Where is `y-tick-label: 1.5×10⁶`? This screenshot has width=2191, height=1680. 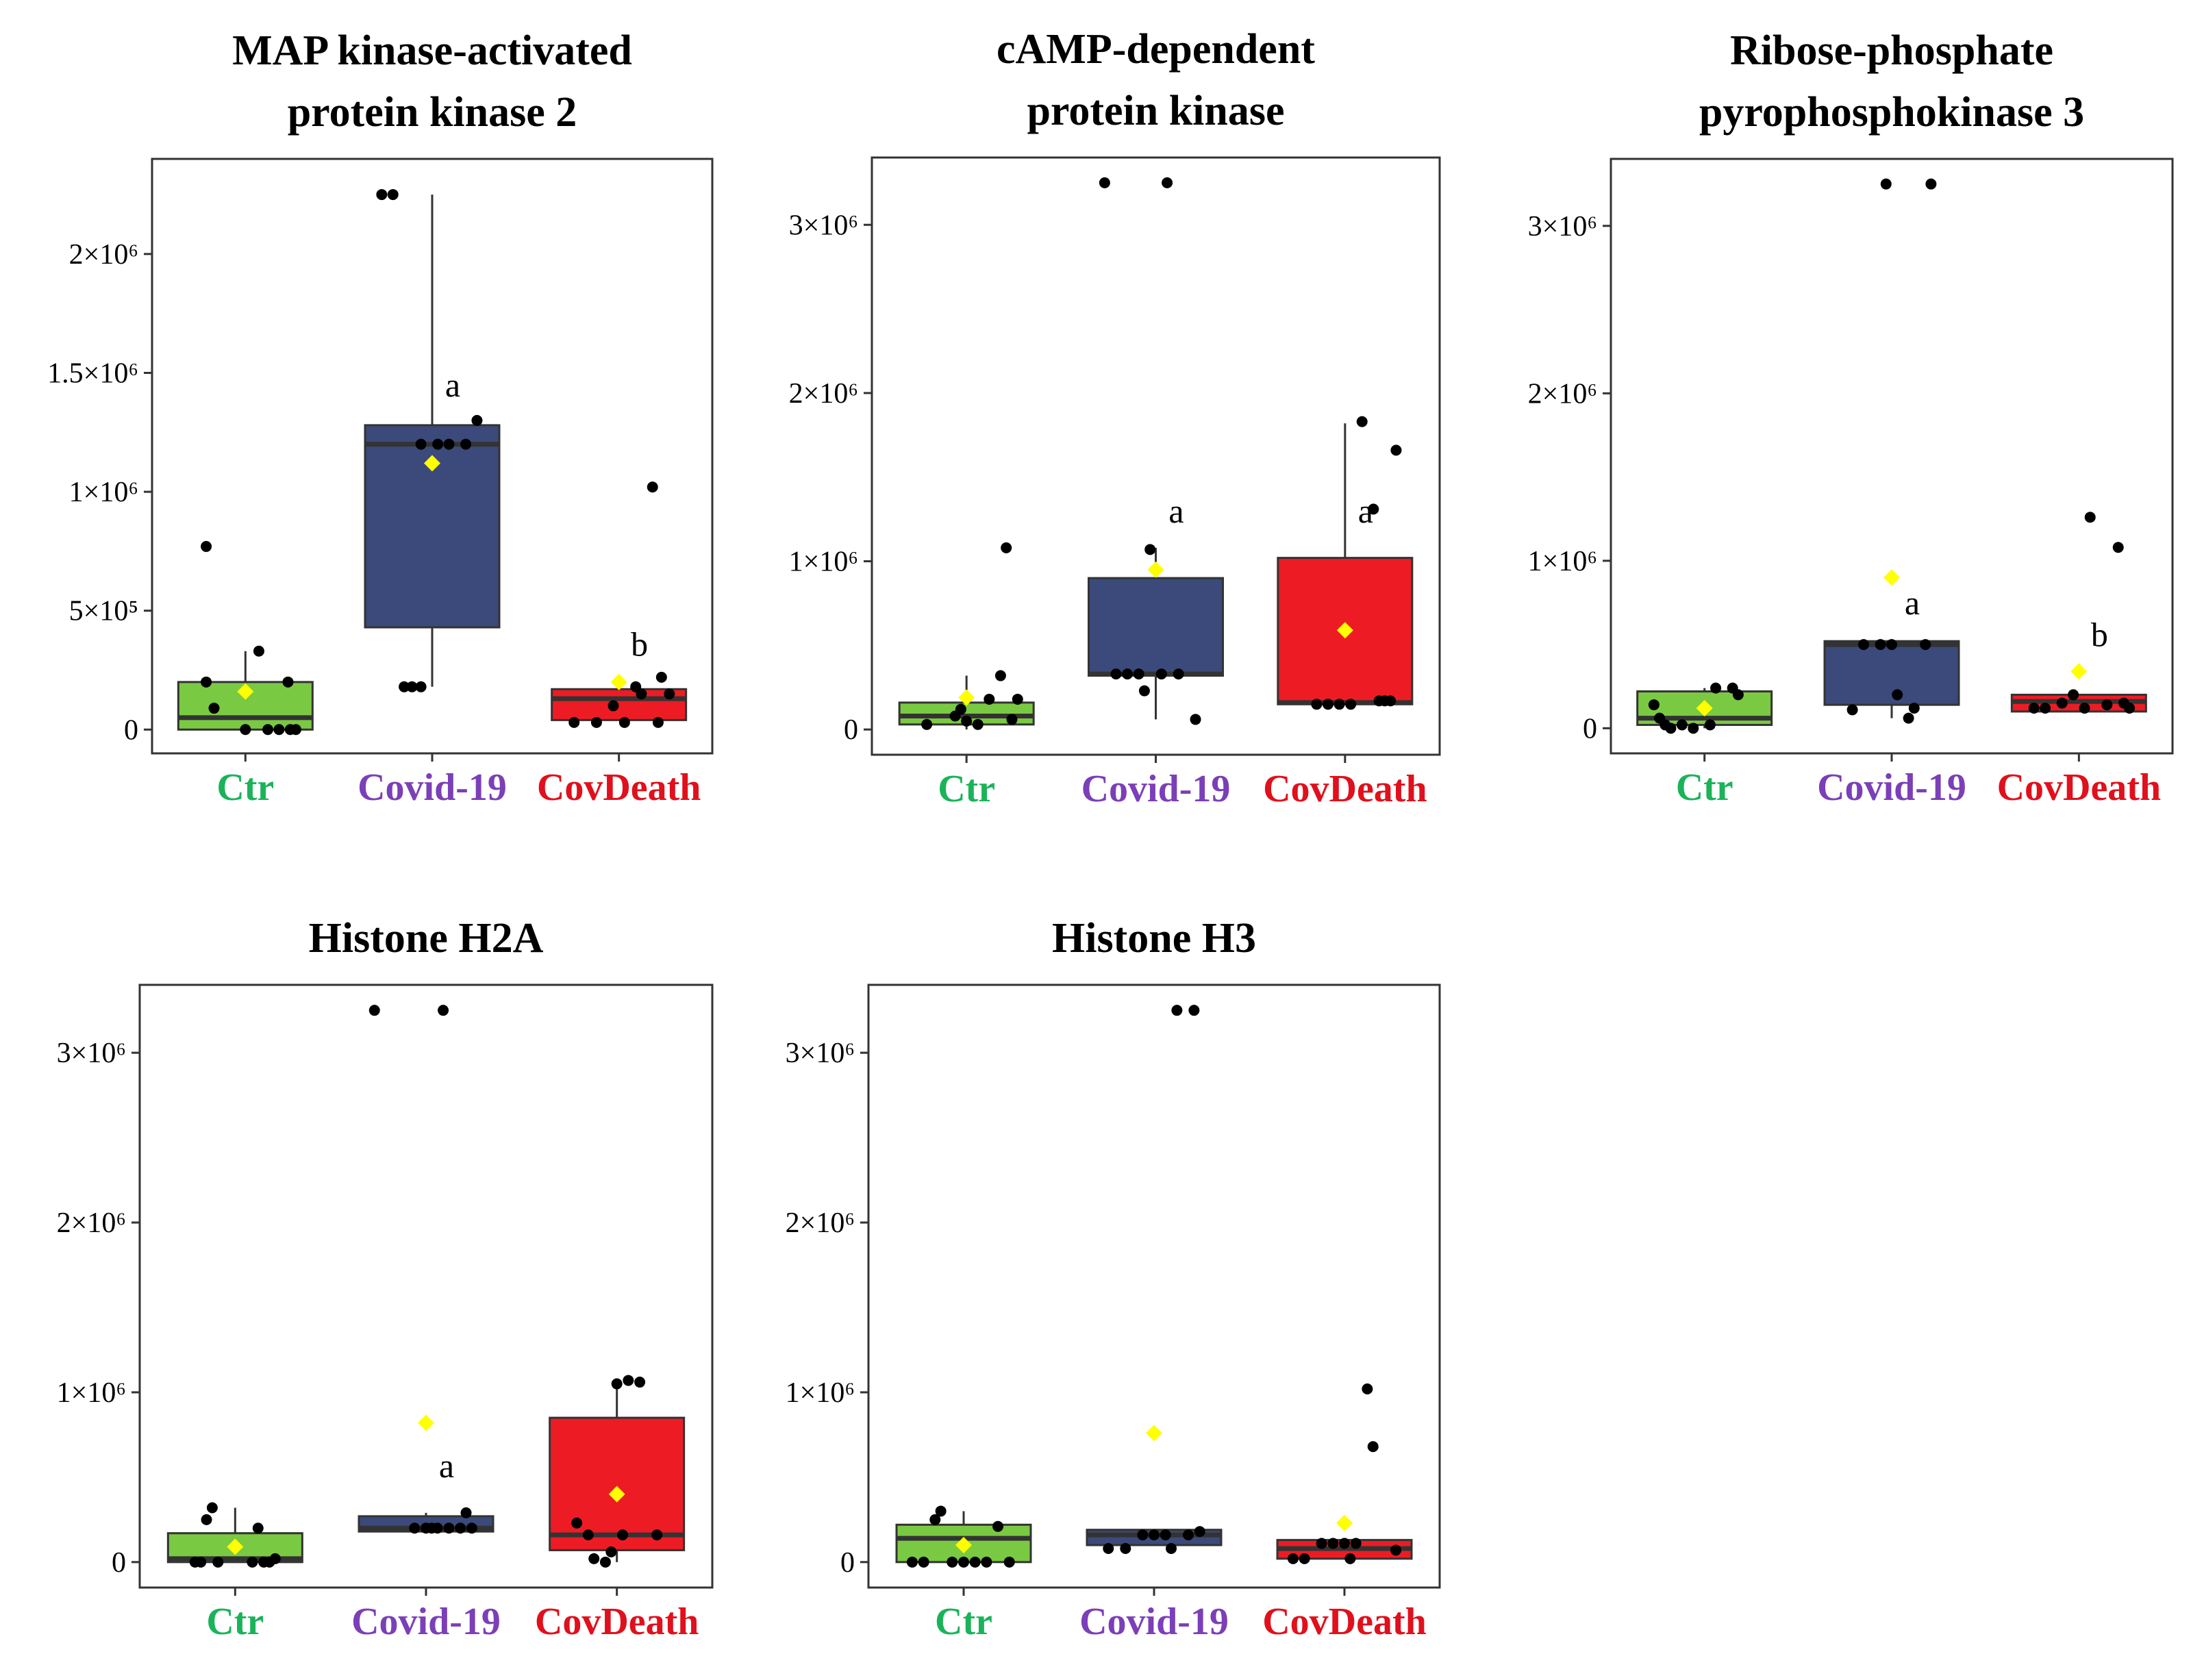 y-tick-label: 1.5×10⁶ is located at coordinates (92, 373).